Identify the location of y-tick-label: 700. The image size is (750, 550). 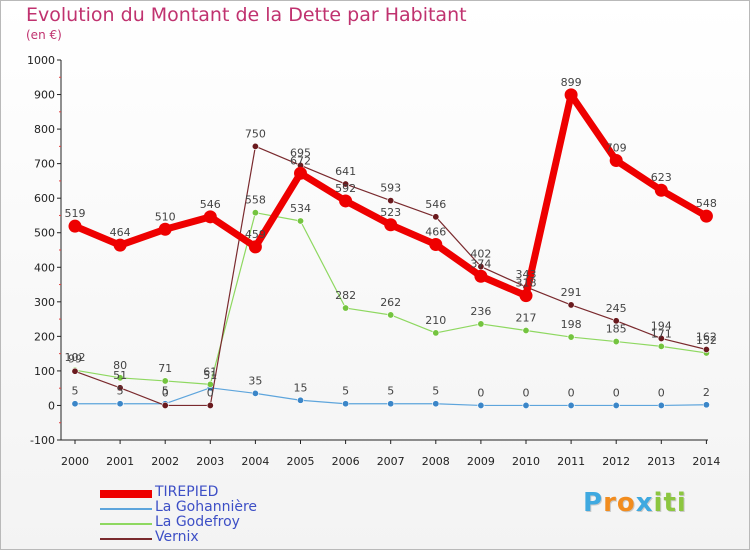
(44, 164).